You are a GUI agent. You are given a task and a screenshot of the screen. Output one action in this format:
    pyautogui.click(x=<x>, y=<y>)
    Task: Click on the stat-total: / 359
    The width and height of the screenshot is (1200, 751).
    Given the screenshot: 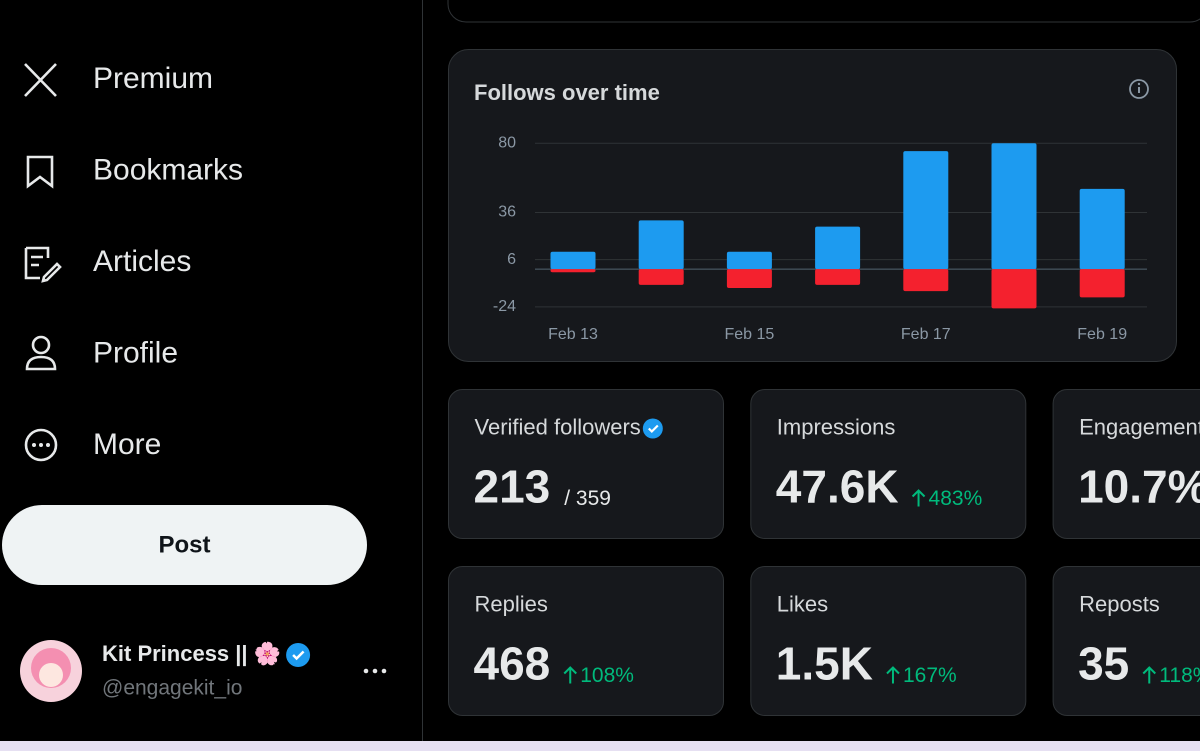 What is the action you would take?
    pyautogui.click(x=587, y=498)
    